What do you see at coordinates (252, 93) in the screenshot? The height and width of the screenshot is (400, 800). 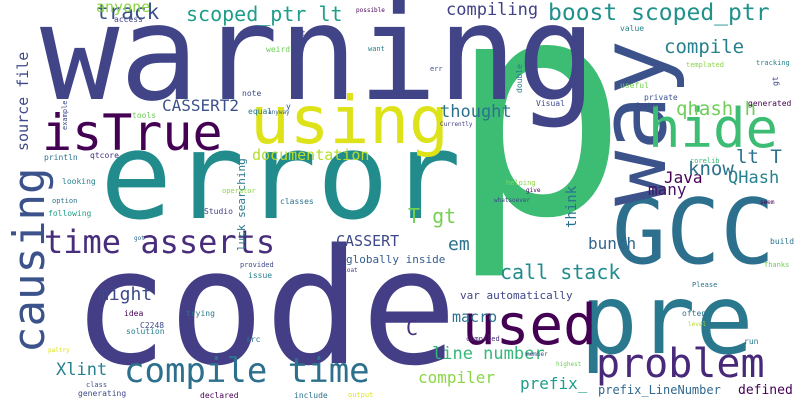 I see `word-note: note` at bounding box center [252, 93].